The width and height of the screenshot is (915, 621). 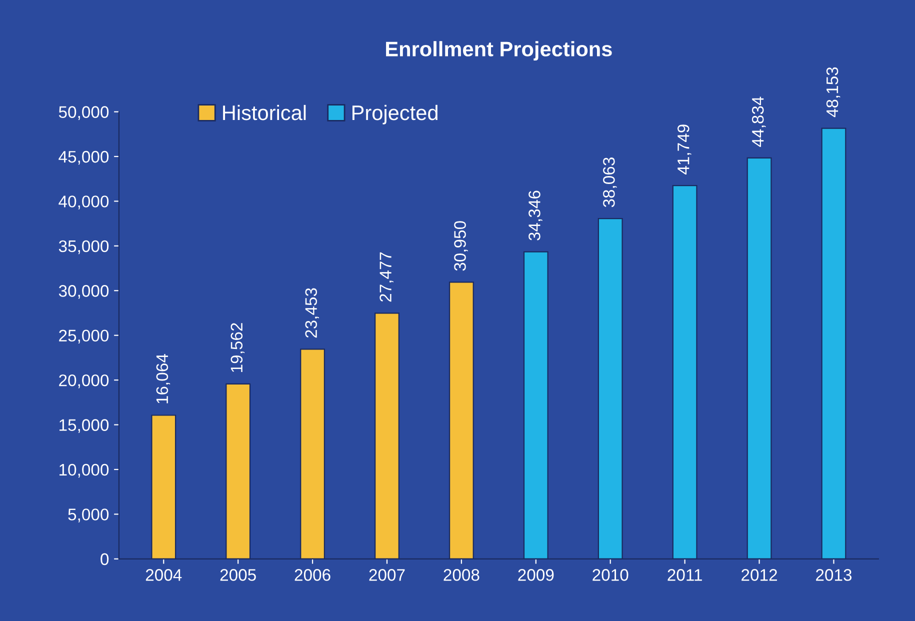 I want to click on y-tick-label: 15,000, so click(x=84, y=426).